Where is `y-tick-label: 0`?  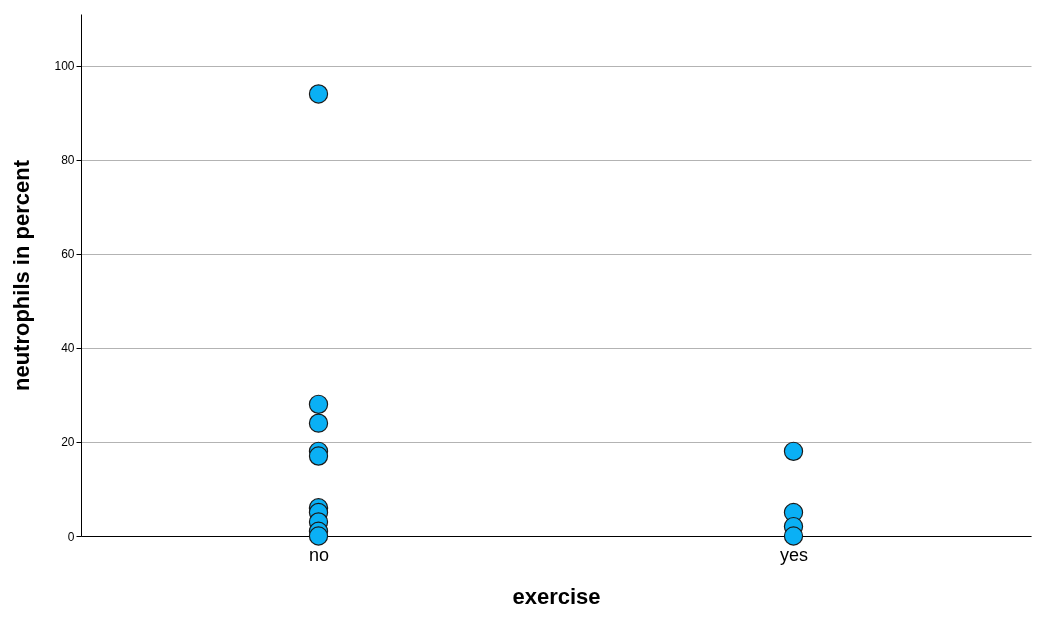
y-tick-label: 0 is located at coordinates (71, 536).